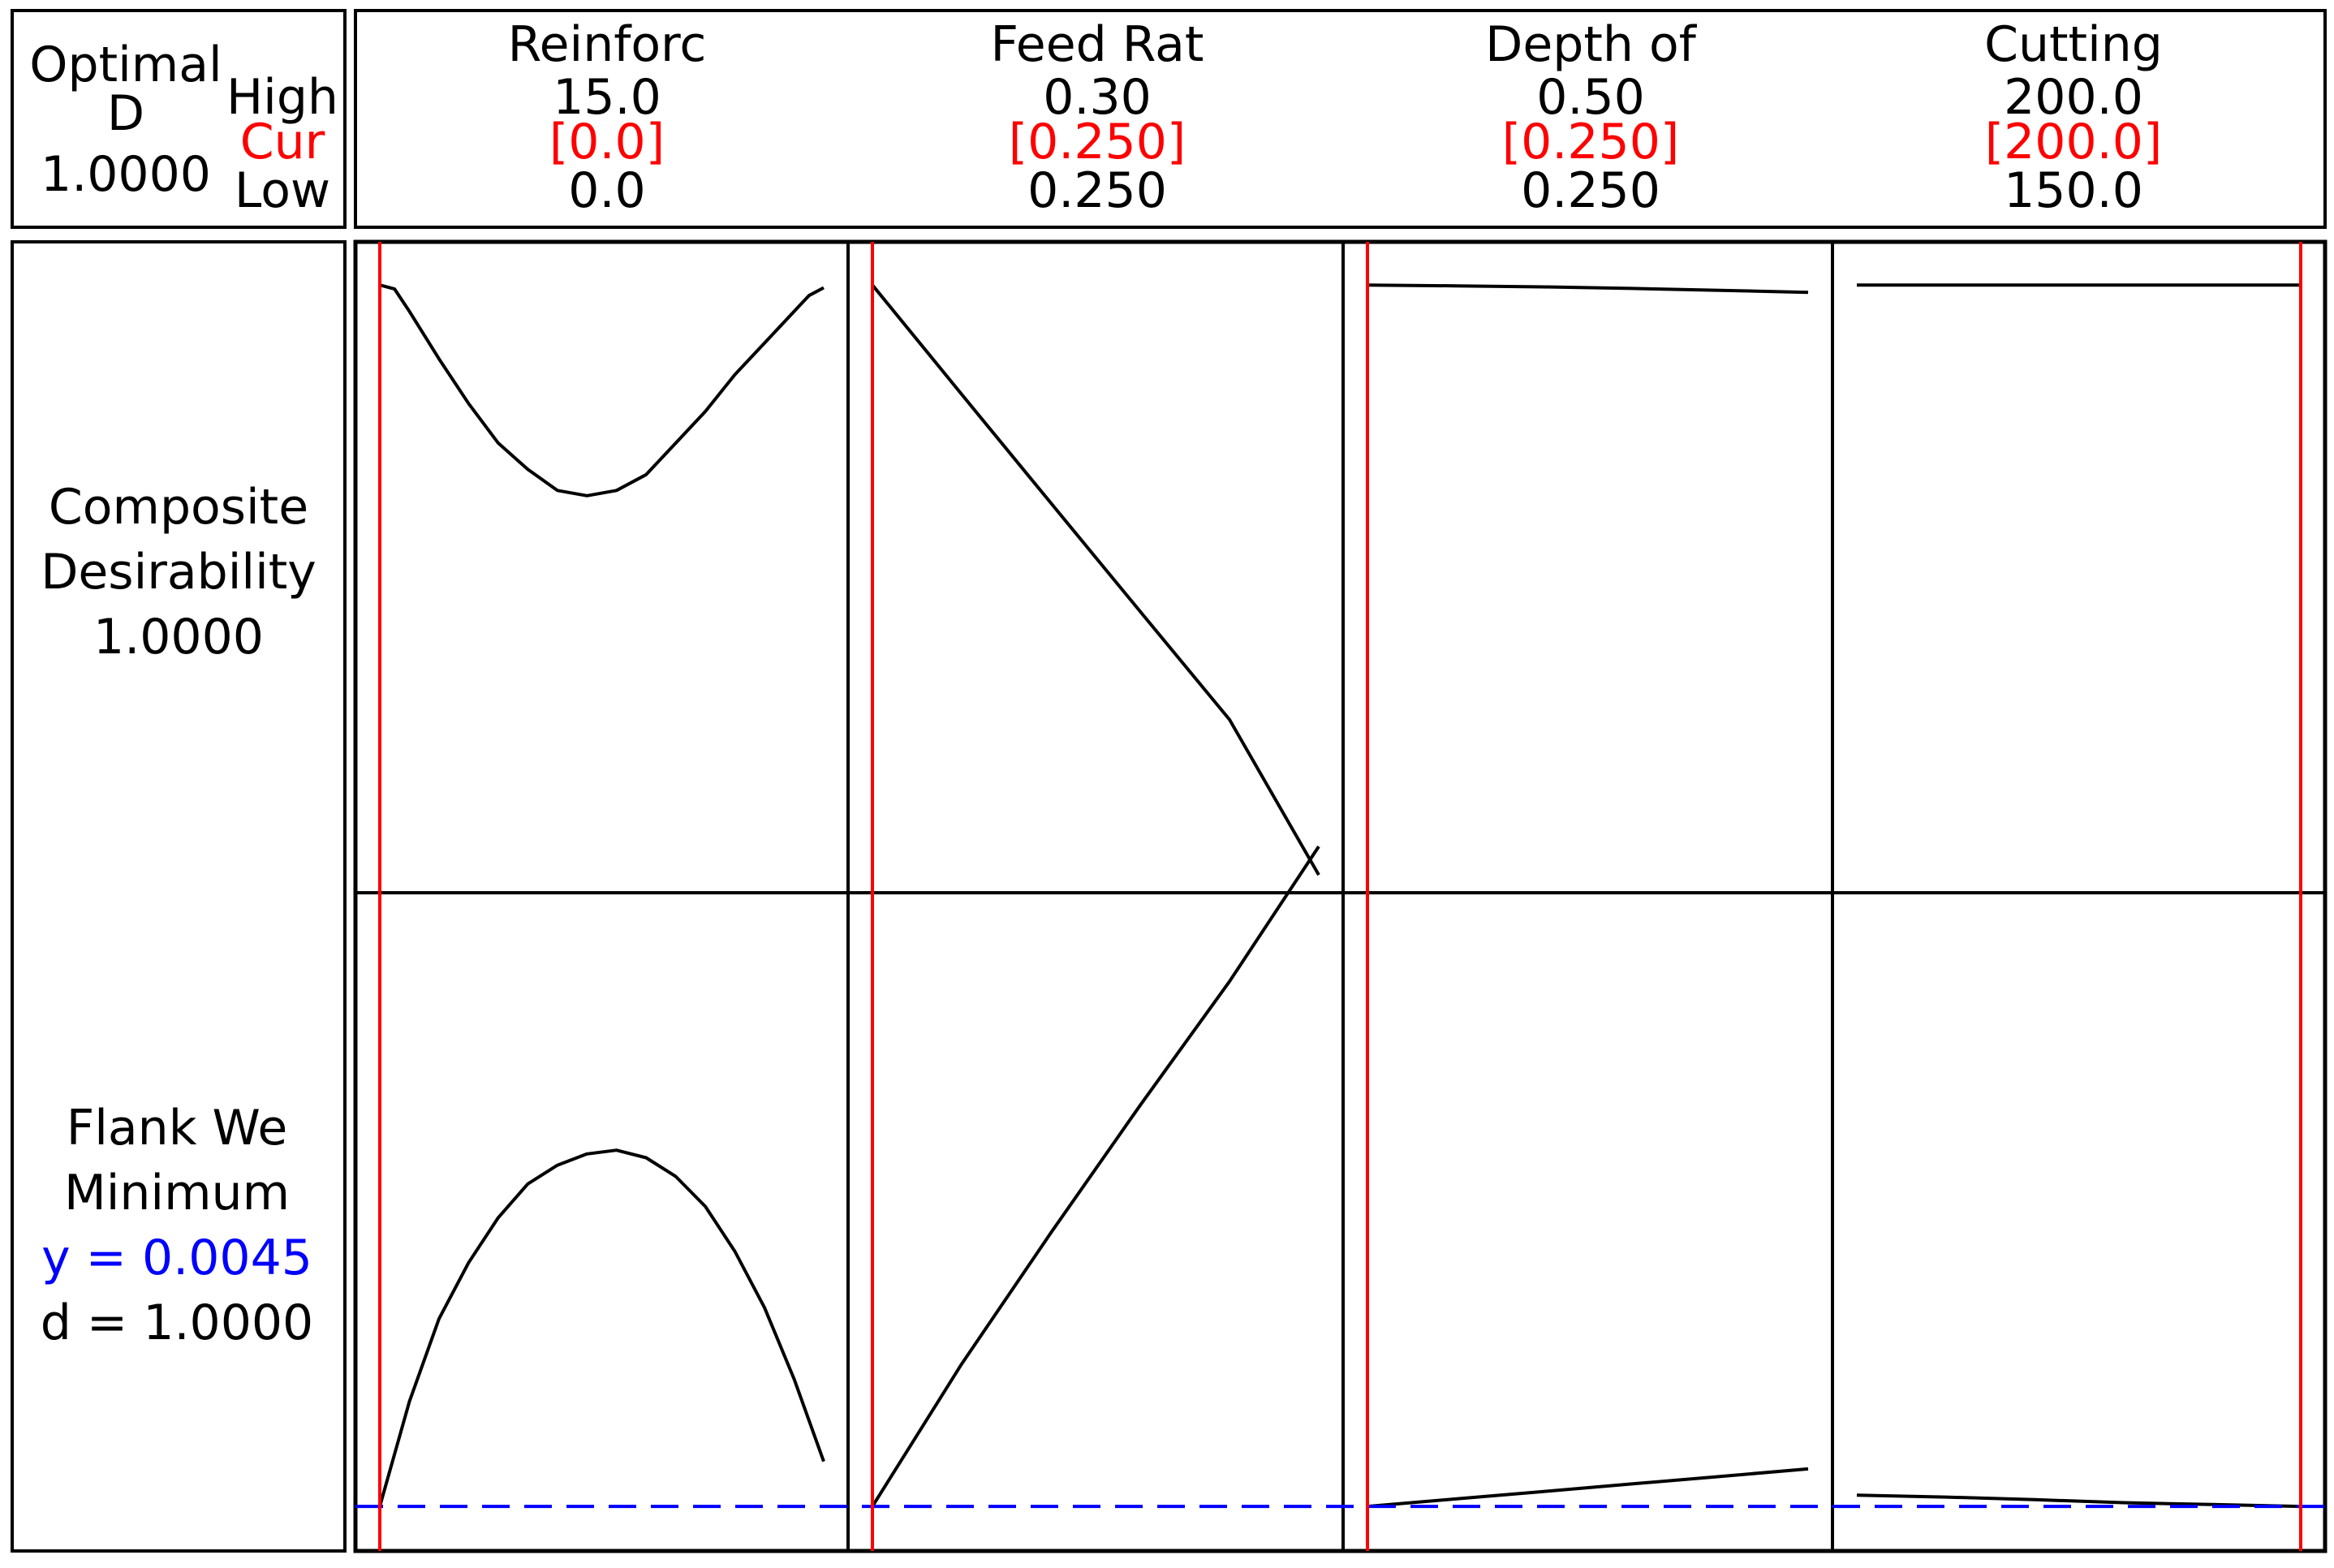 The width and height of the screenshot is (2334, 1568). I want to click on composite-line-3: 1.0000, so click(178, 637).